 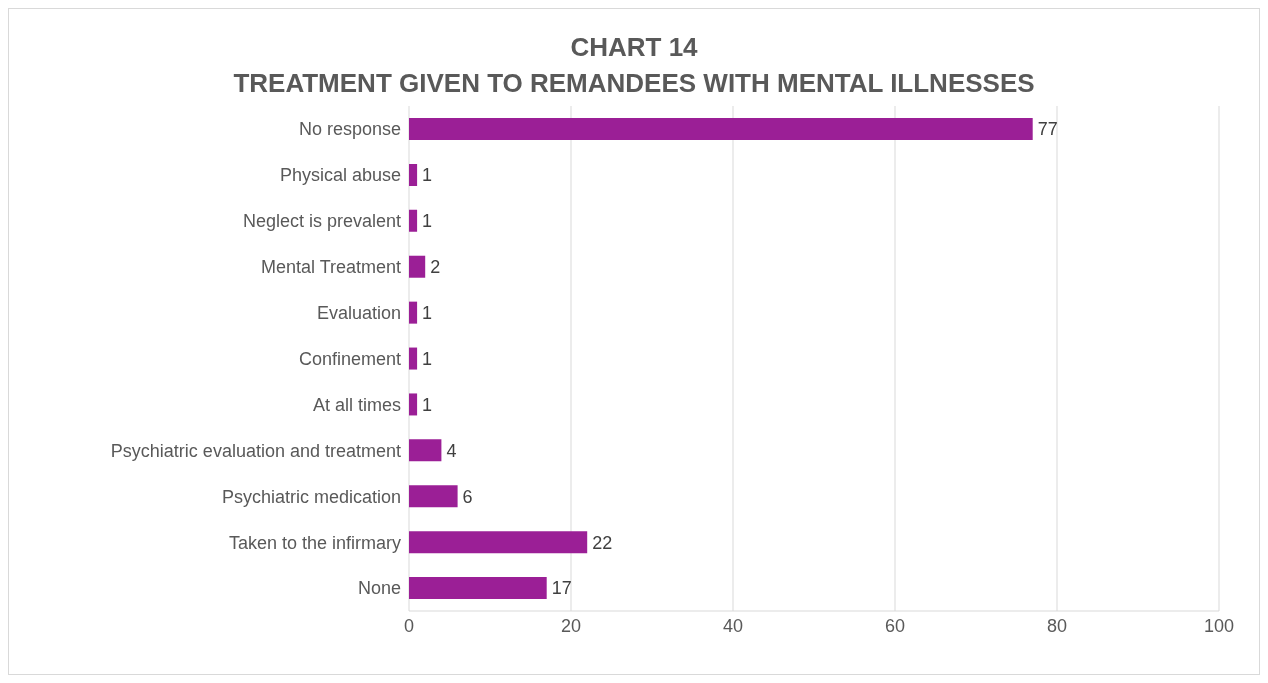 I want to click on x-tick-label: 60, so click(x=895, y=625).